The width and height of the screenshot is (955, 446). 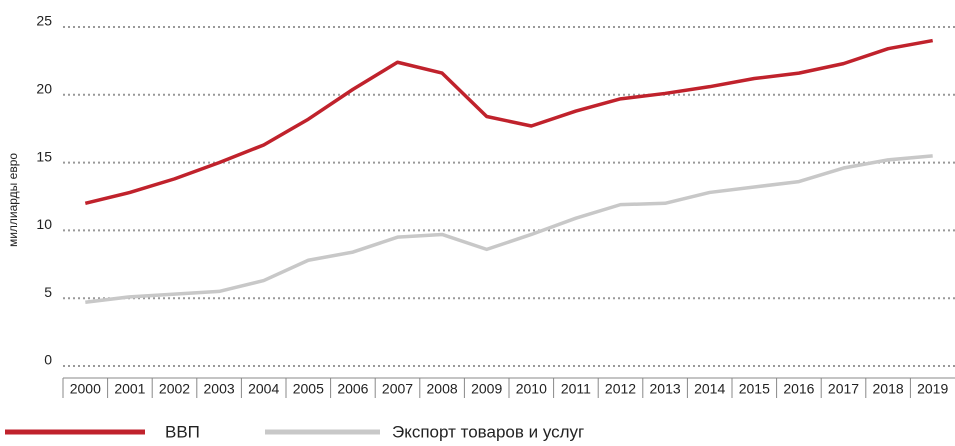 I want to click on y-tick-label: 5, so click(x=48, y=292).